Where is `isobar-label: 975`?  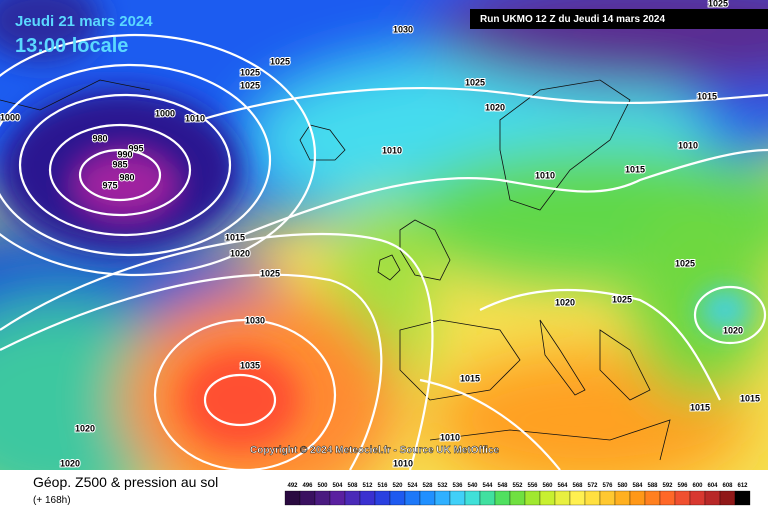
isobar-label: 975 is located at coordinates (109, 185).